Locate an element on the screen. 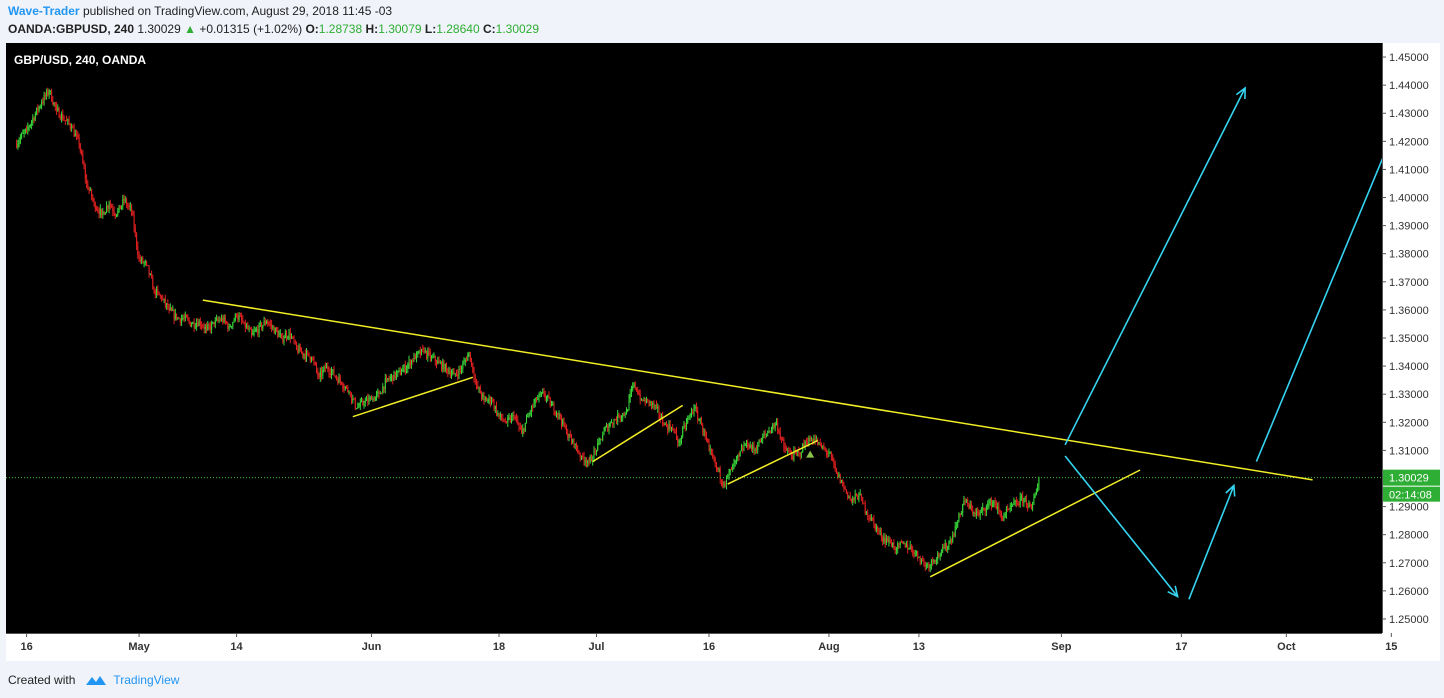  x-tick-label: Aug is located at coordinates (828, 647).